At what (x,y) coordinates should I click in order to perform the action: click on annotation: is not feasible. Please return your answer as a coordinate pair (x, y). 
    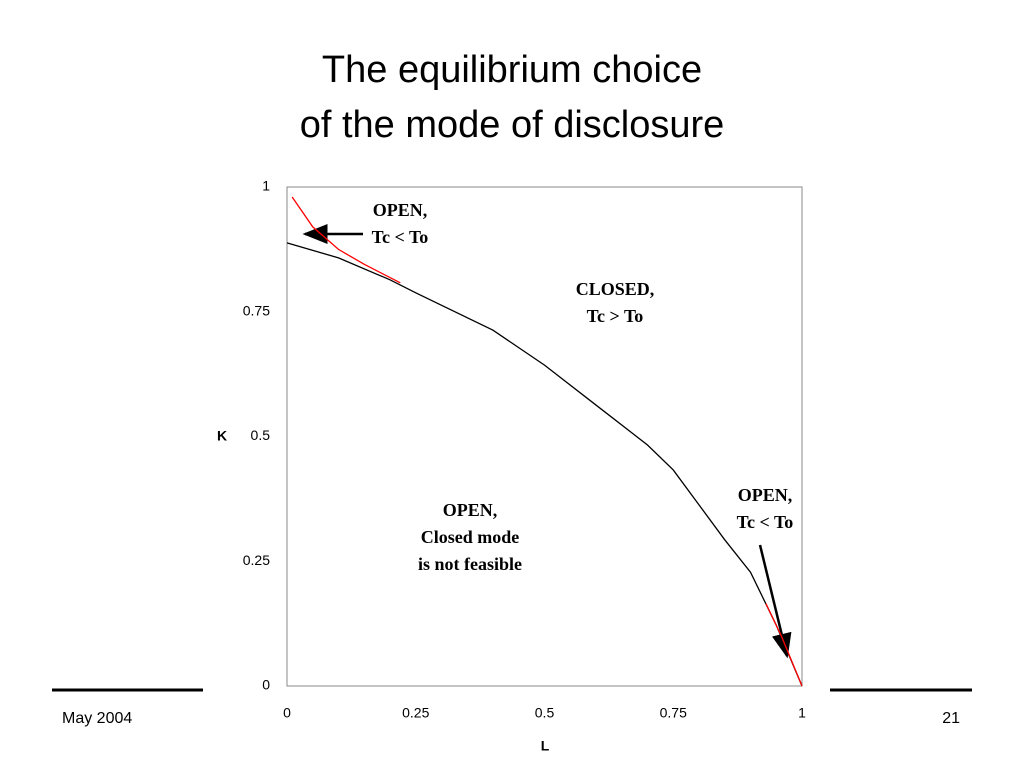
    Looking at the image, I should click on (470, 564).